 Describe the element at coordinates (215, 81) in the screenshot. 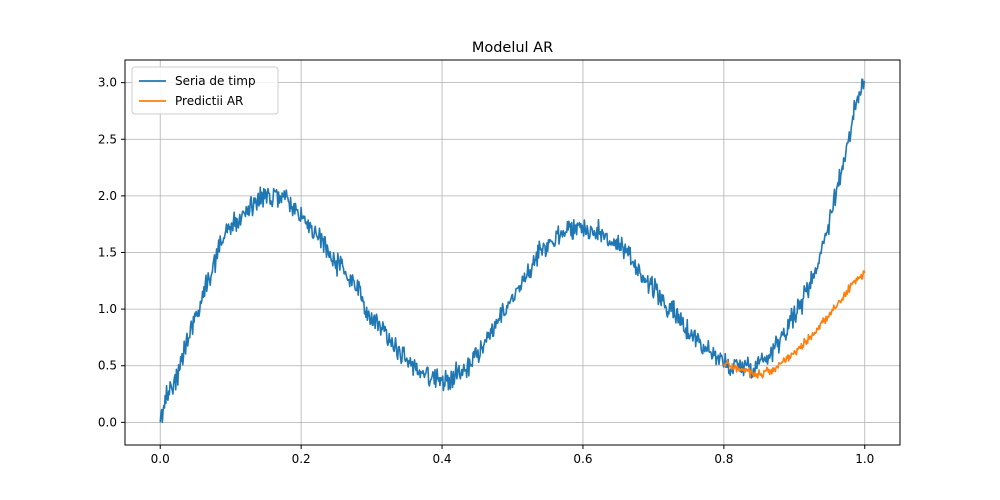

I see `legend-label-0: Seria de timp` at that location.